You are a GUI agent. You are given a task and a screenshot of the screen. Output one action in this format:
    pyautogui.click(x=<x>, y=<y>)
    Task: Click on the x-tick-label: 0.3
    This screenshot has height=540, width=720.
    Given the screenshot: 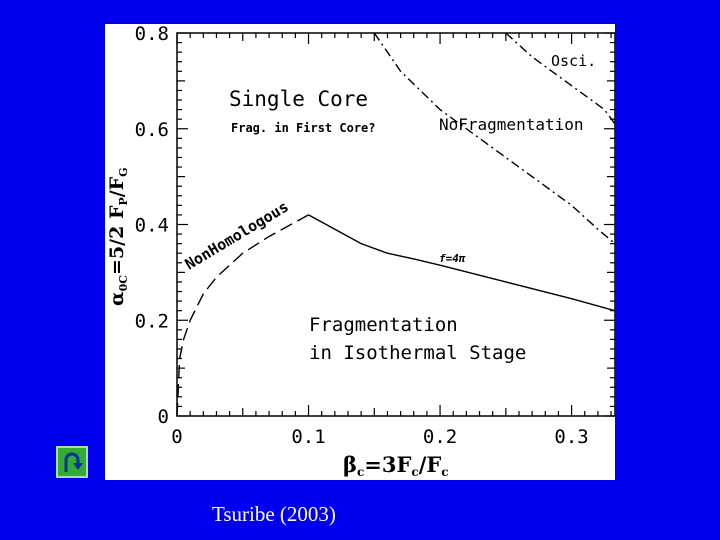 What is the action you would take?
    pyautogui.click(x=571, y=437)
    